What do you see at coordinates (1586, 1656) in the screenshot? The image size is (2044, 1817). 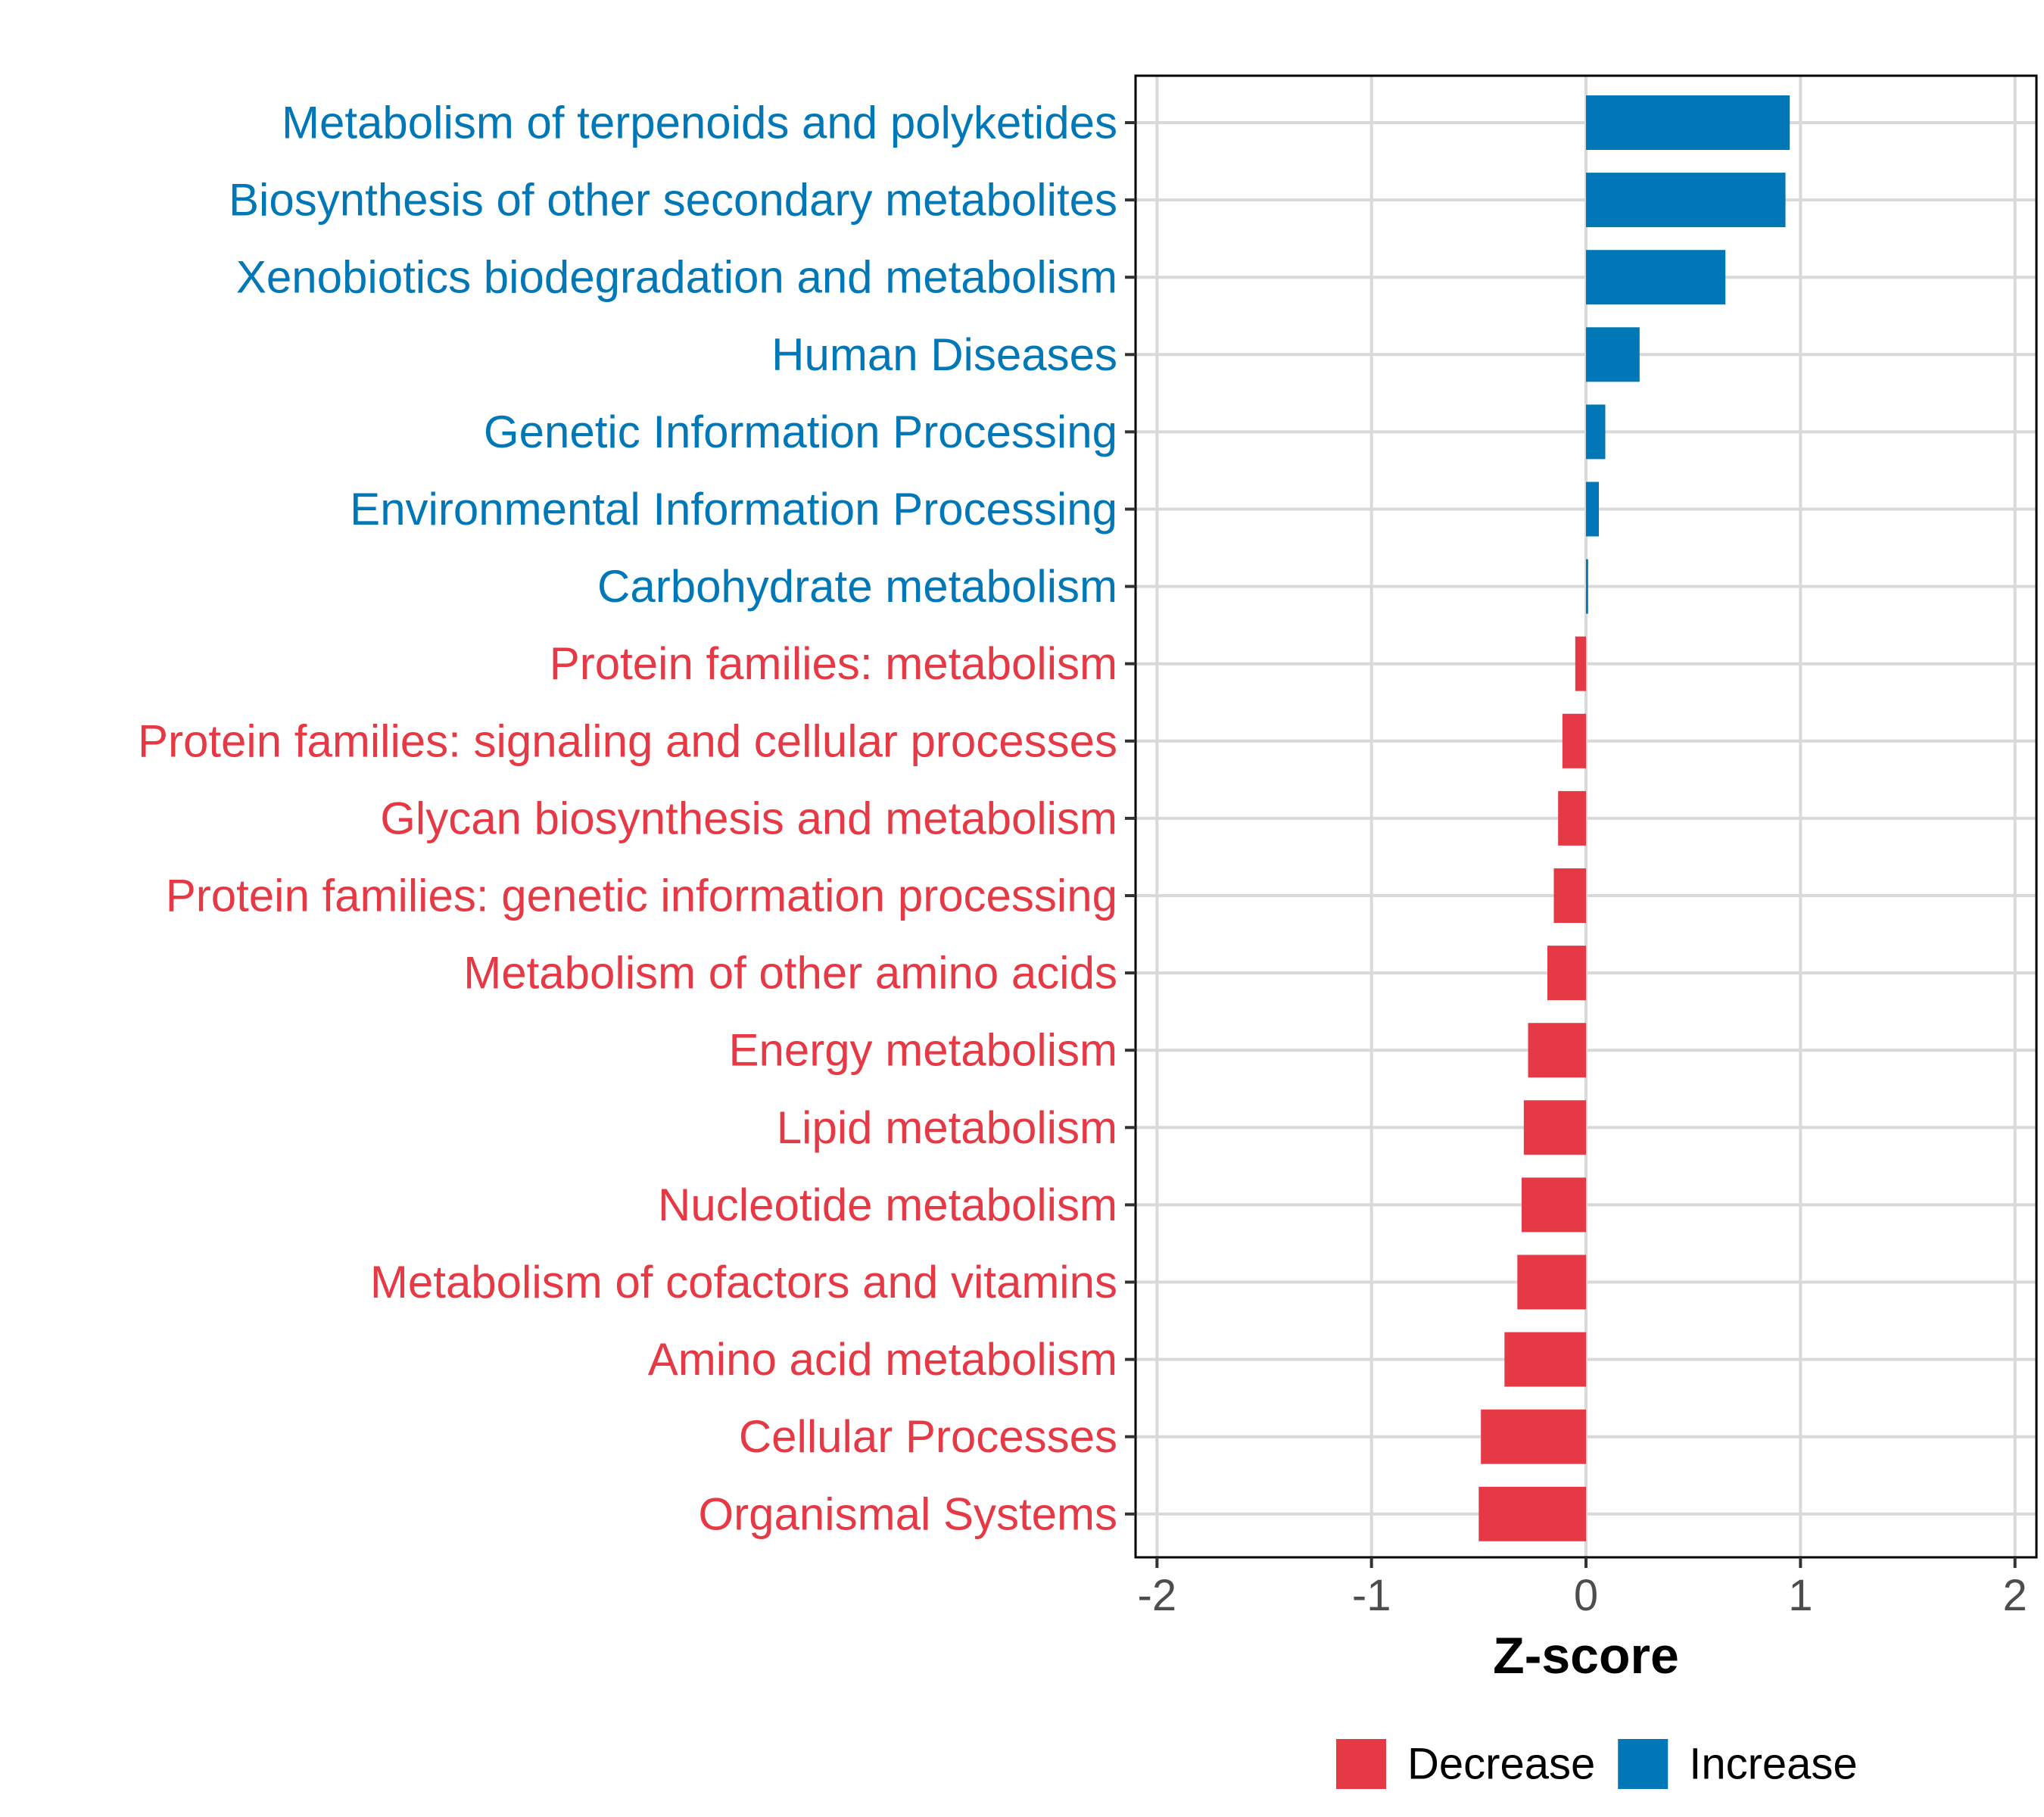 I see `x-axis-title: Z-score` at bounding box center [1586, 1656].